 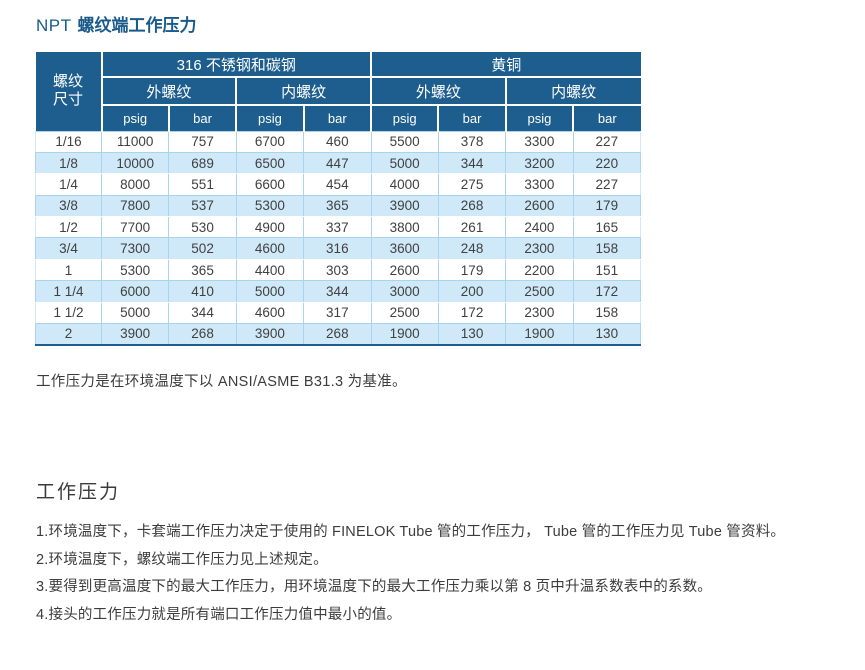 What do you see at coordinates (404, 291) in the screenshot?
I see `pressure-value-cell: 3000` at bounding box center [404, 291].